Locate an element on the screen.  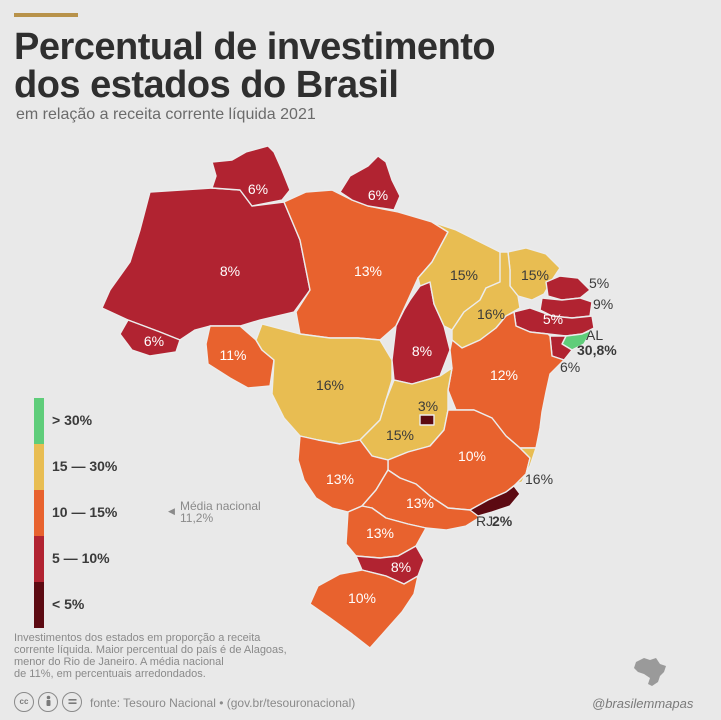
state-value-label: AL is located at coordinates (594, 335).